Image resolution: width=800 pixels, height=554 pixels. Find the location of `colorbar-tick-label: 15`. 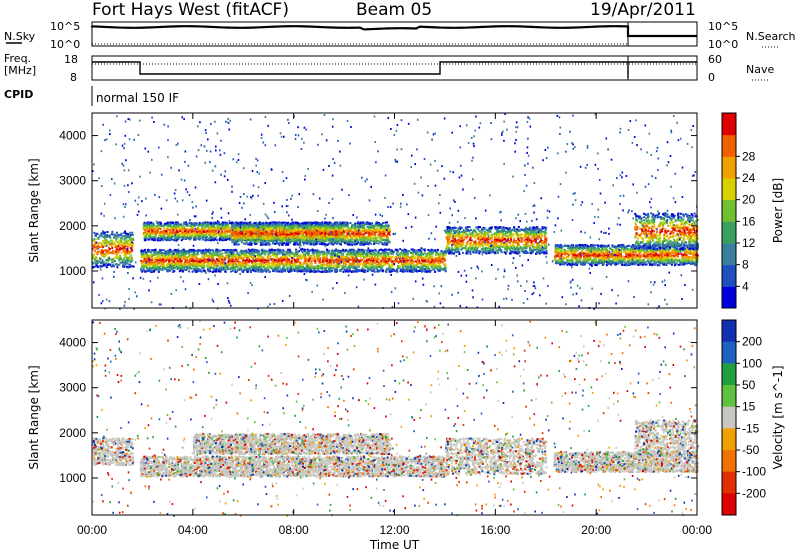

colorbar-tick-label: 15 is located at coordinates (749, 407).